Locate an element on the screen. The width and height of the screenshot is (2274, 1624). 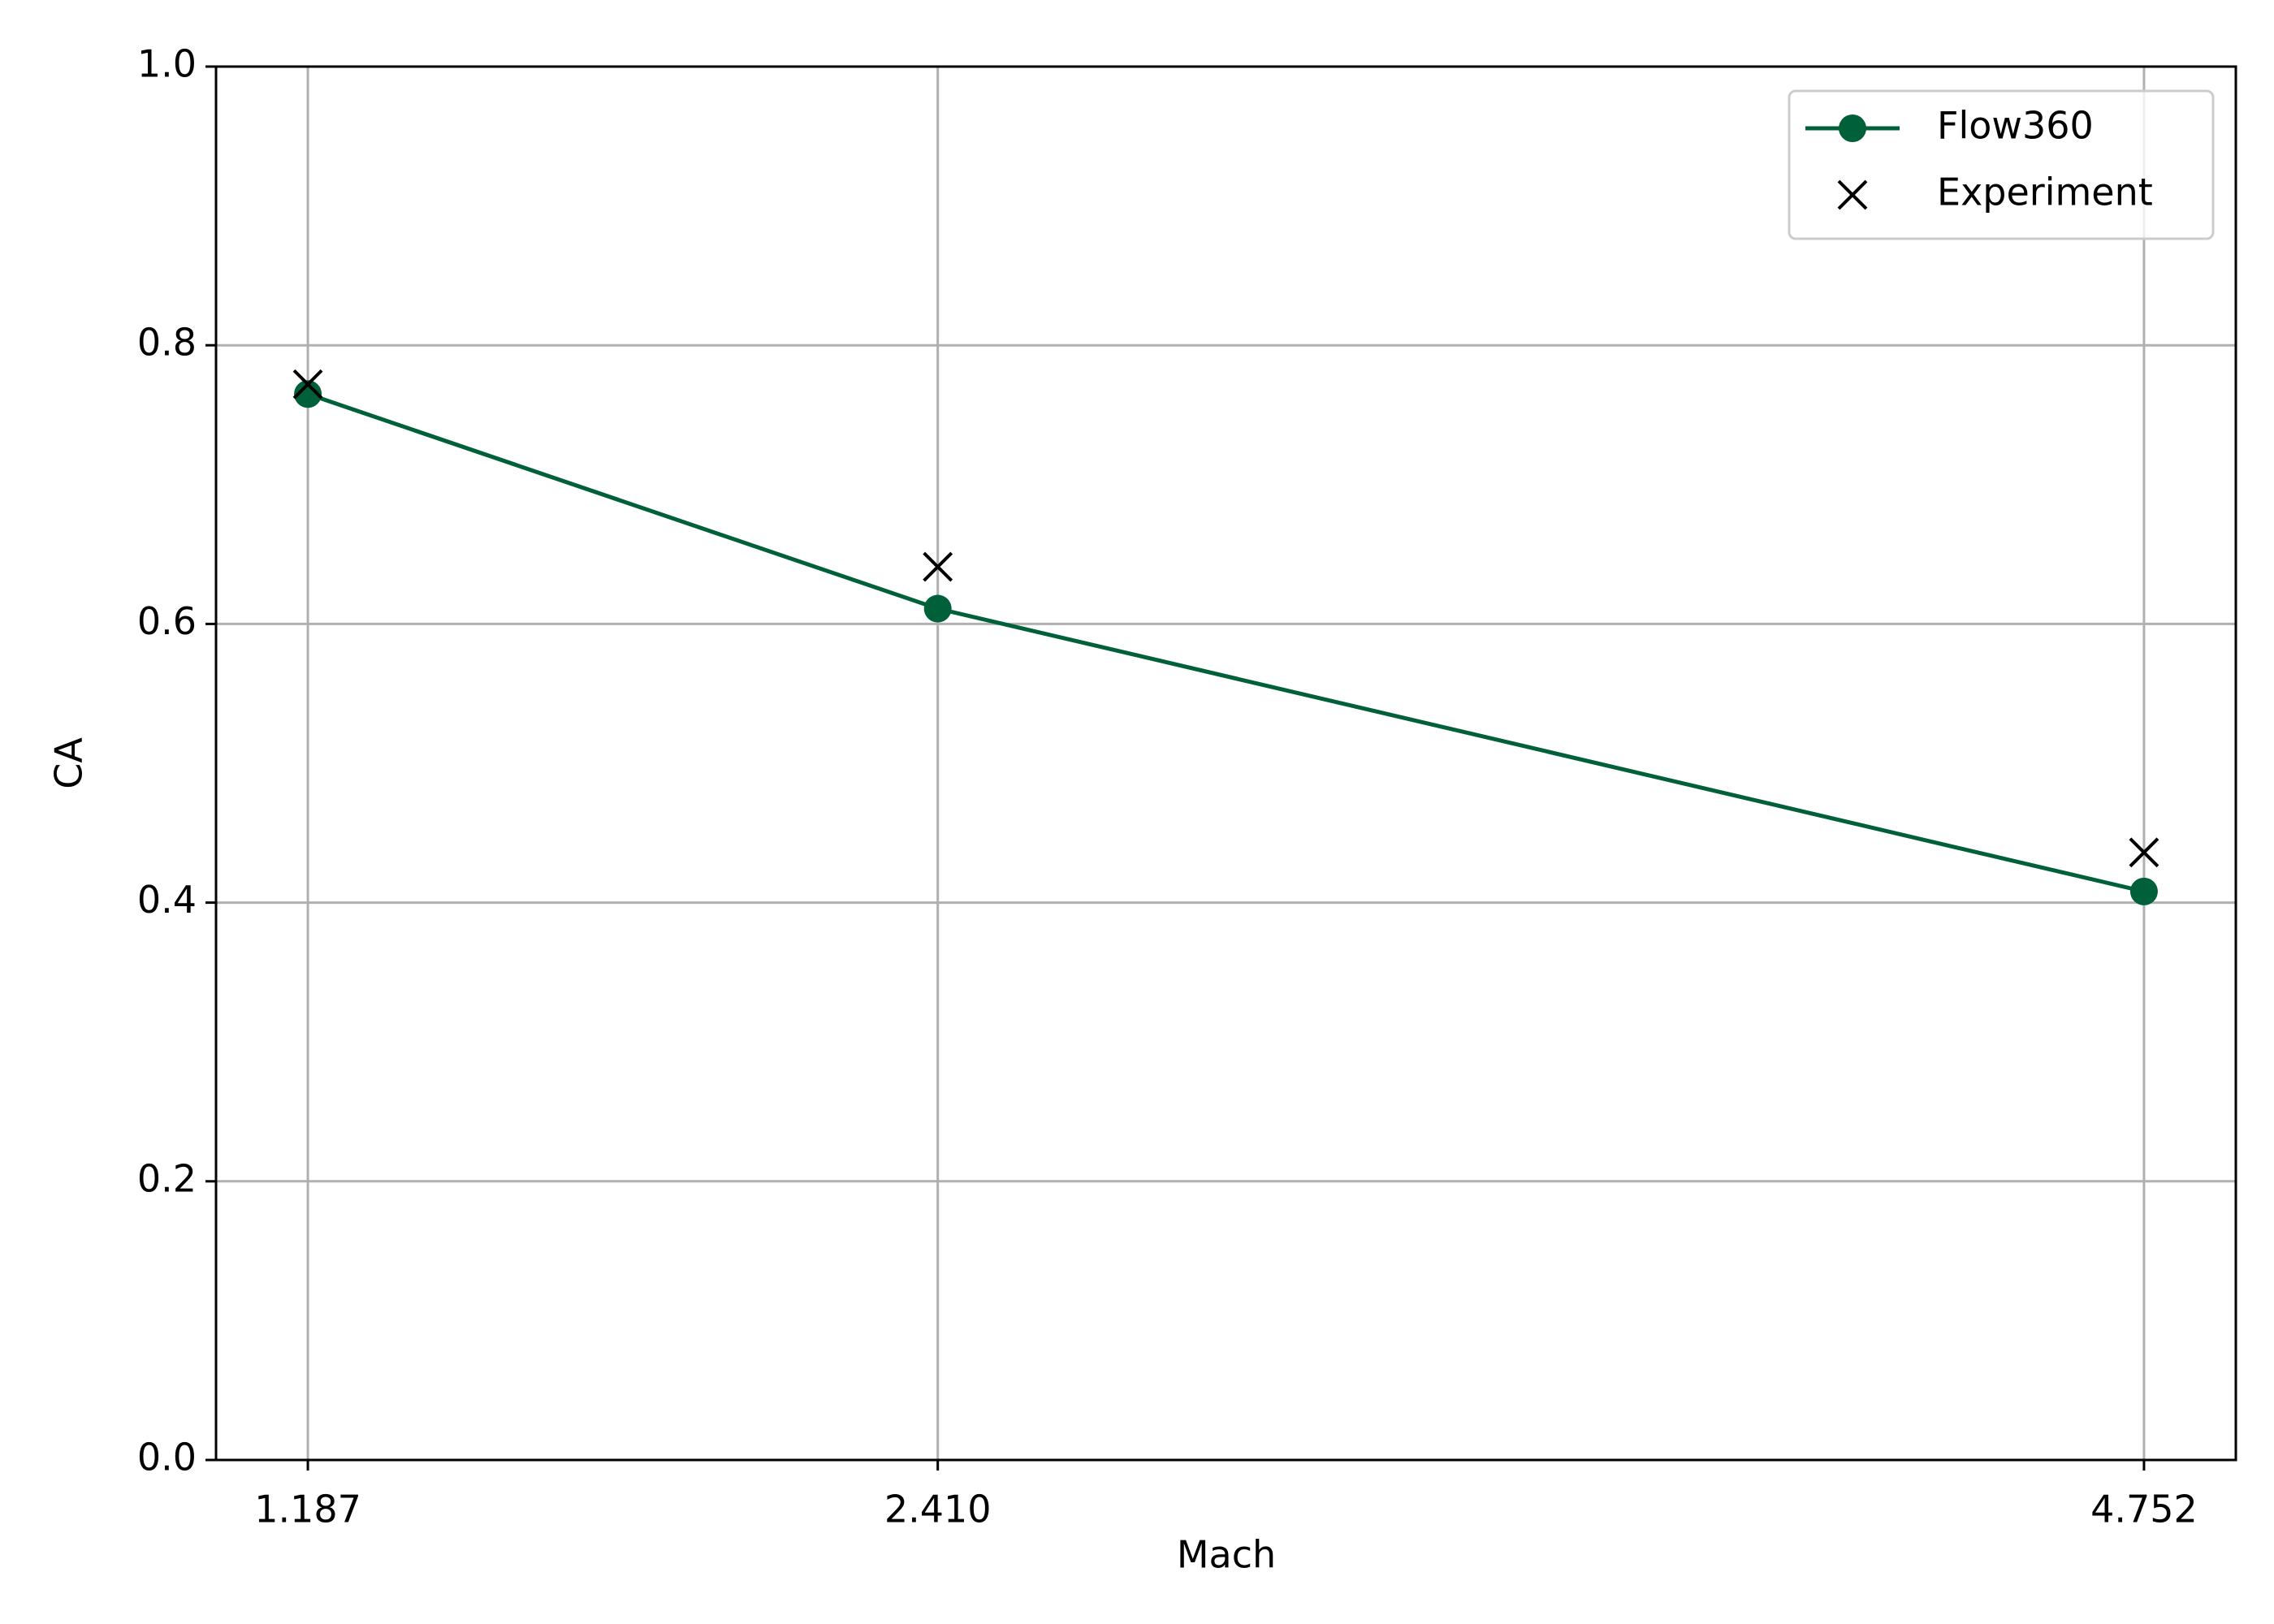
y-tick-label: 0.2 is located at coordinates (167, 1178).